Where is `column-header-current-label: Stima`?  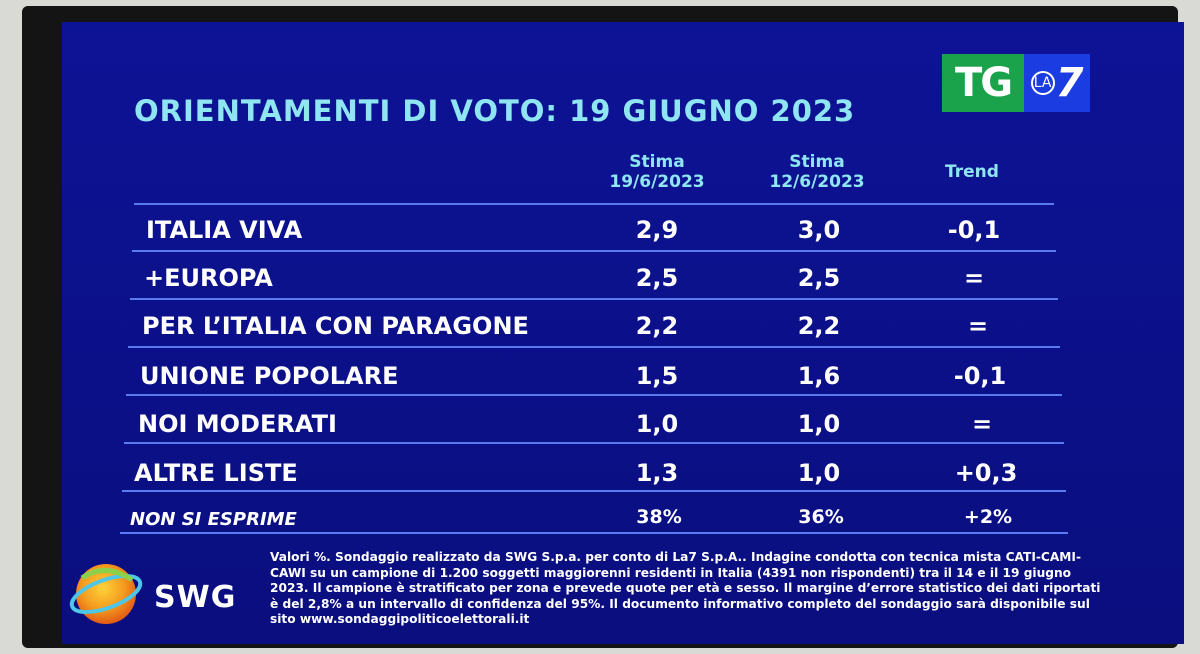
column-header-current-label: Stima is located at coordinates (657, 162).